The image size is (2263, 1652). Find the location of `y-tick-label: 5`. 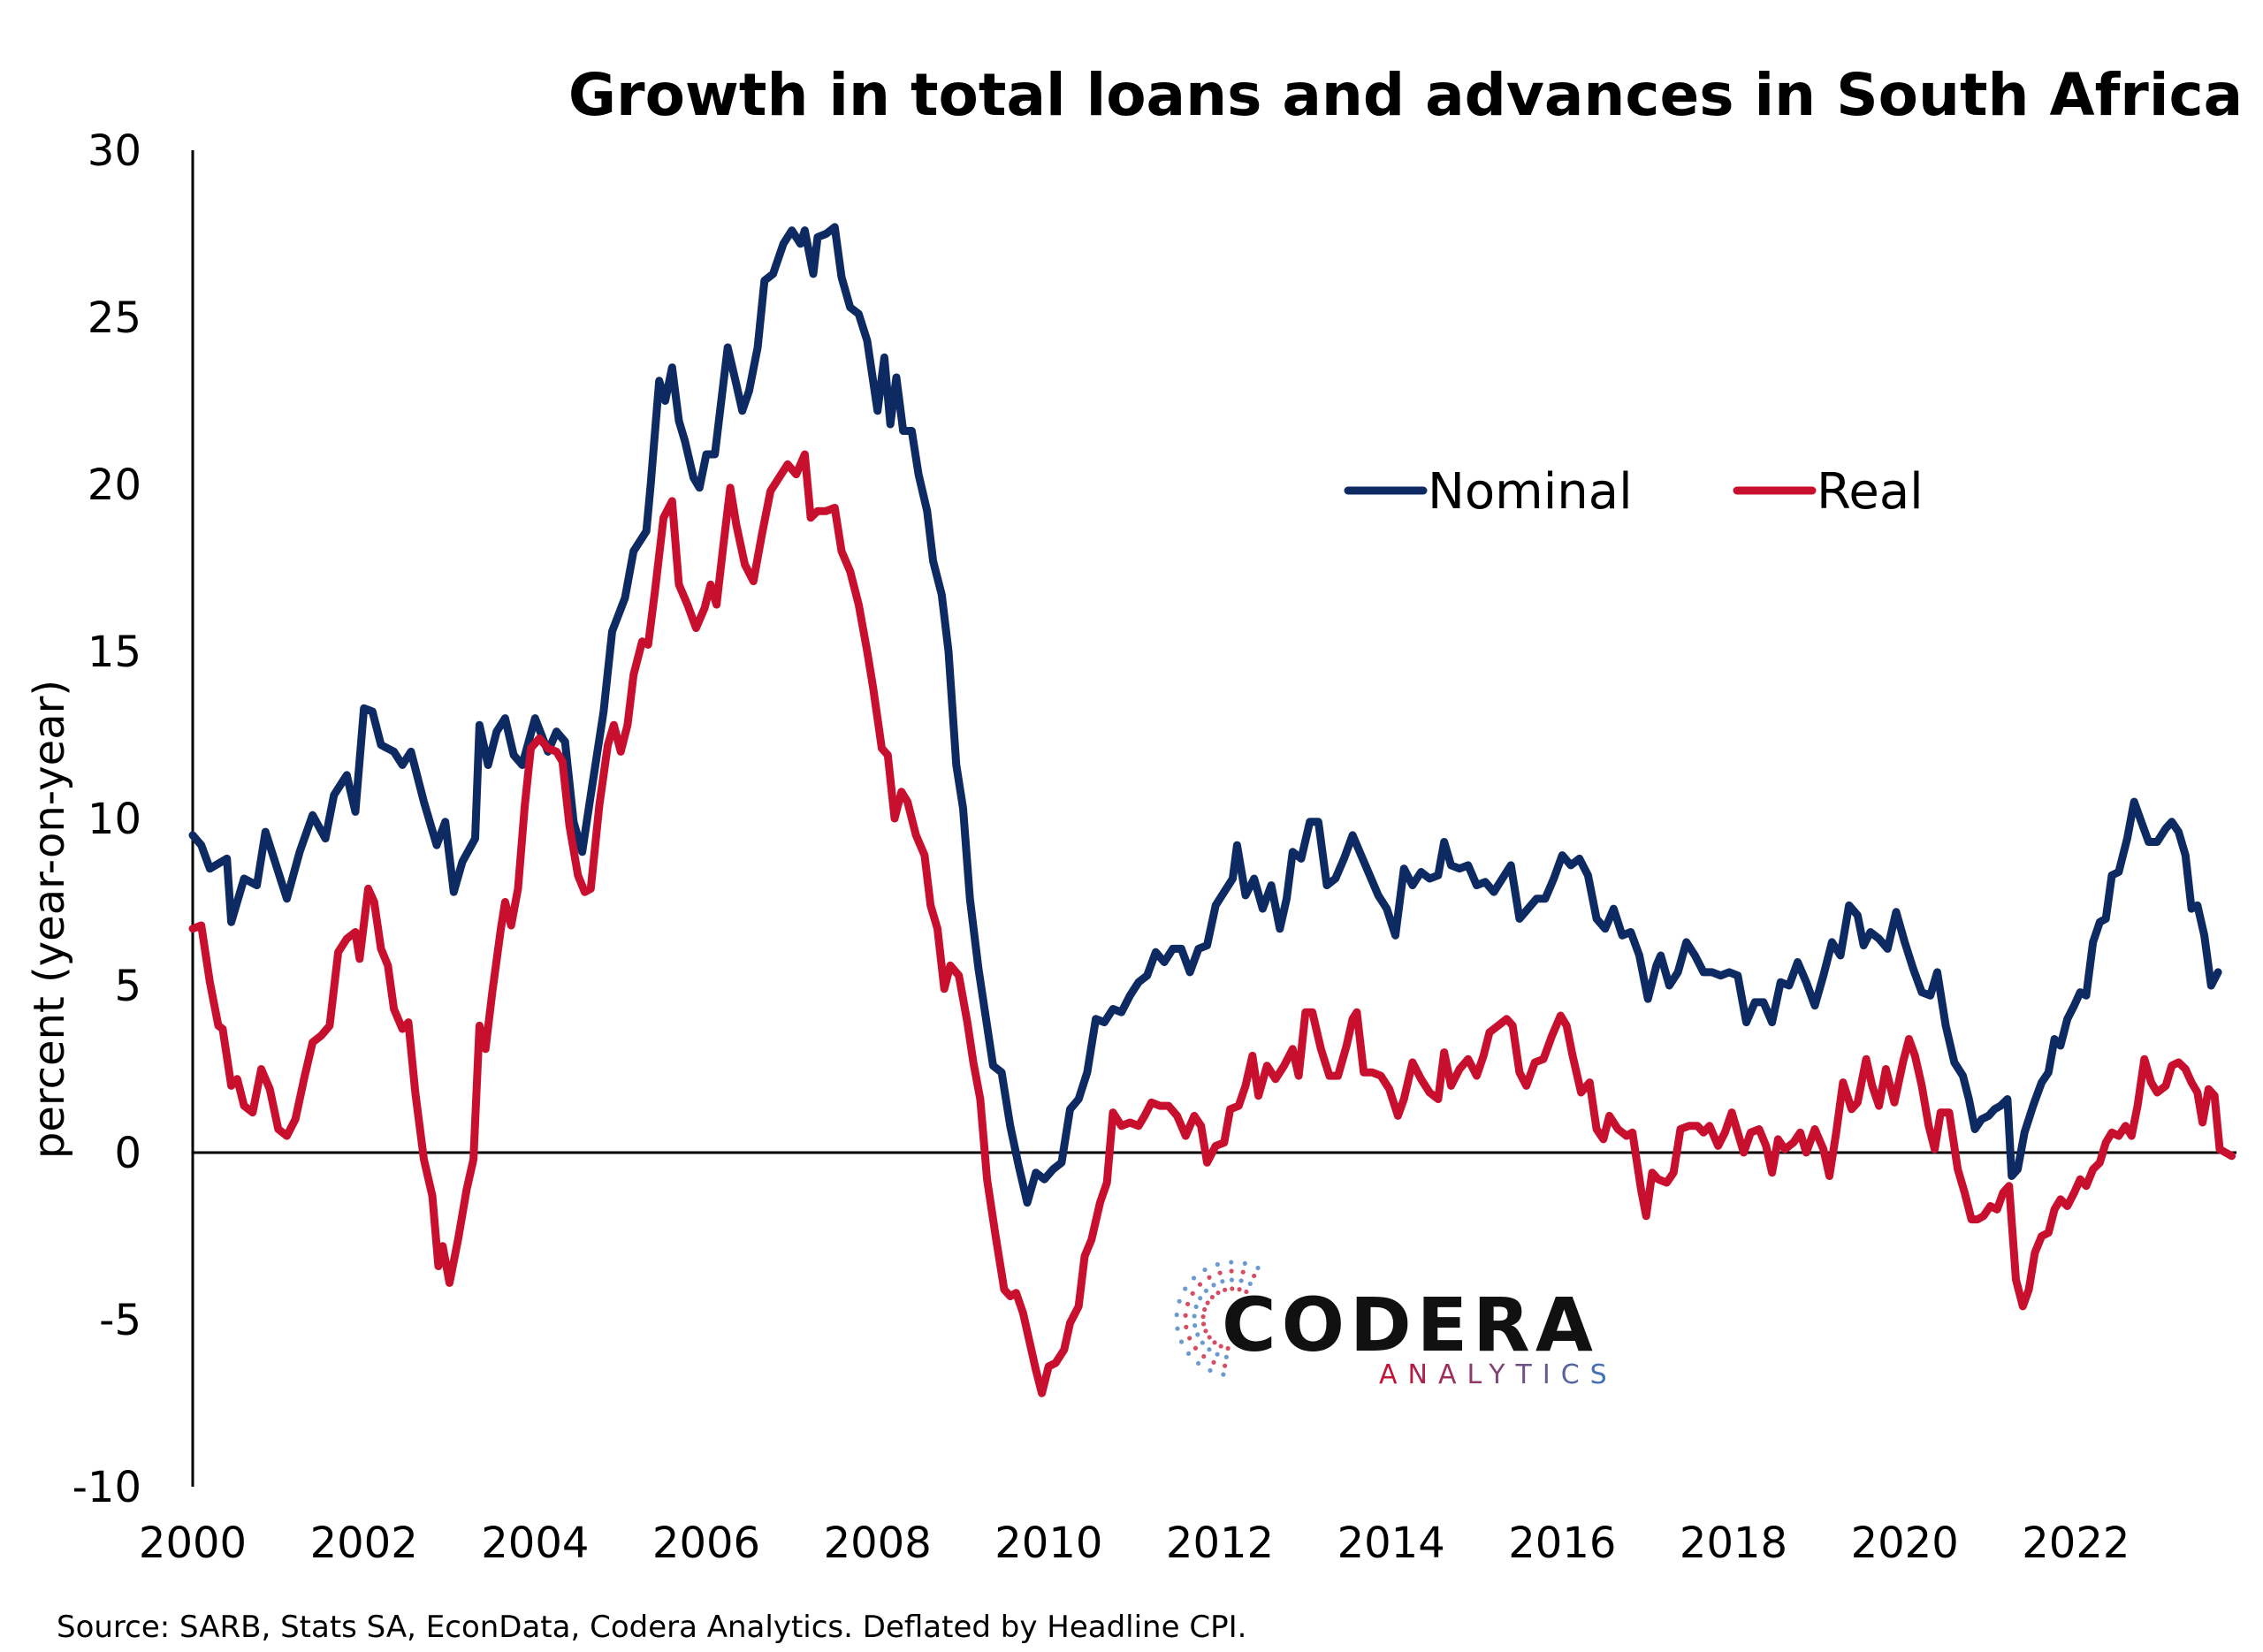

y-tick-label: 5 is located at coordinates (127, 987).